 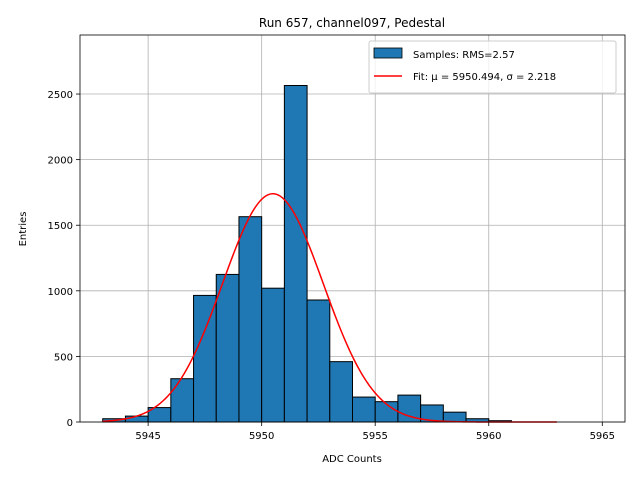 What do you see at coordinates (488, 436) in the screenshot?
I see `x-tick-label: 5960` at bounding box center [488, 436].